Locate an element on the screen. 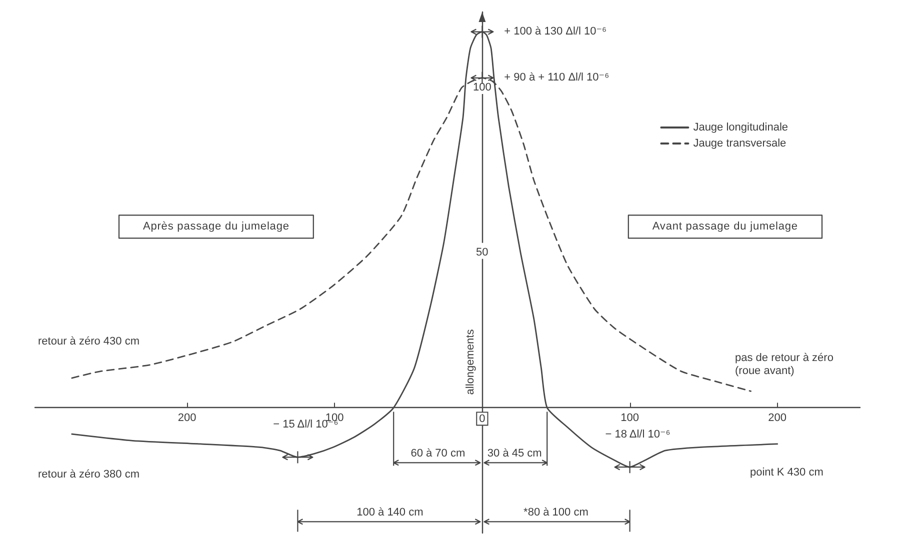 This screenshot has width=911, height=536. x-tick-label: 100 is located at coordinates (629, 418).